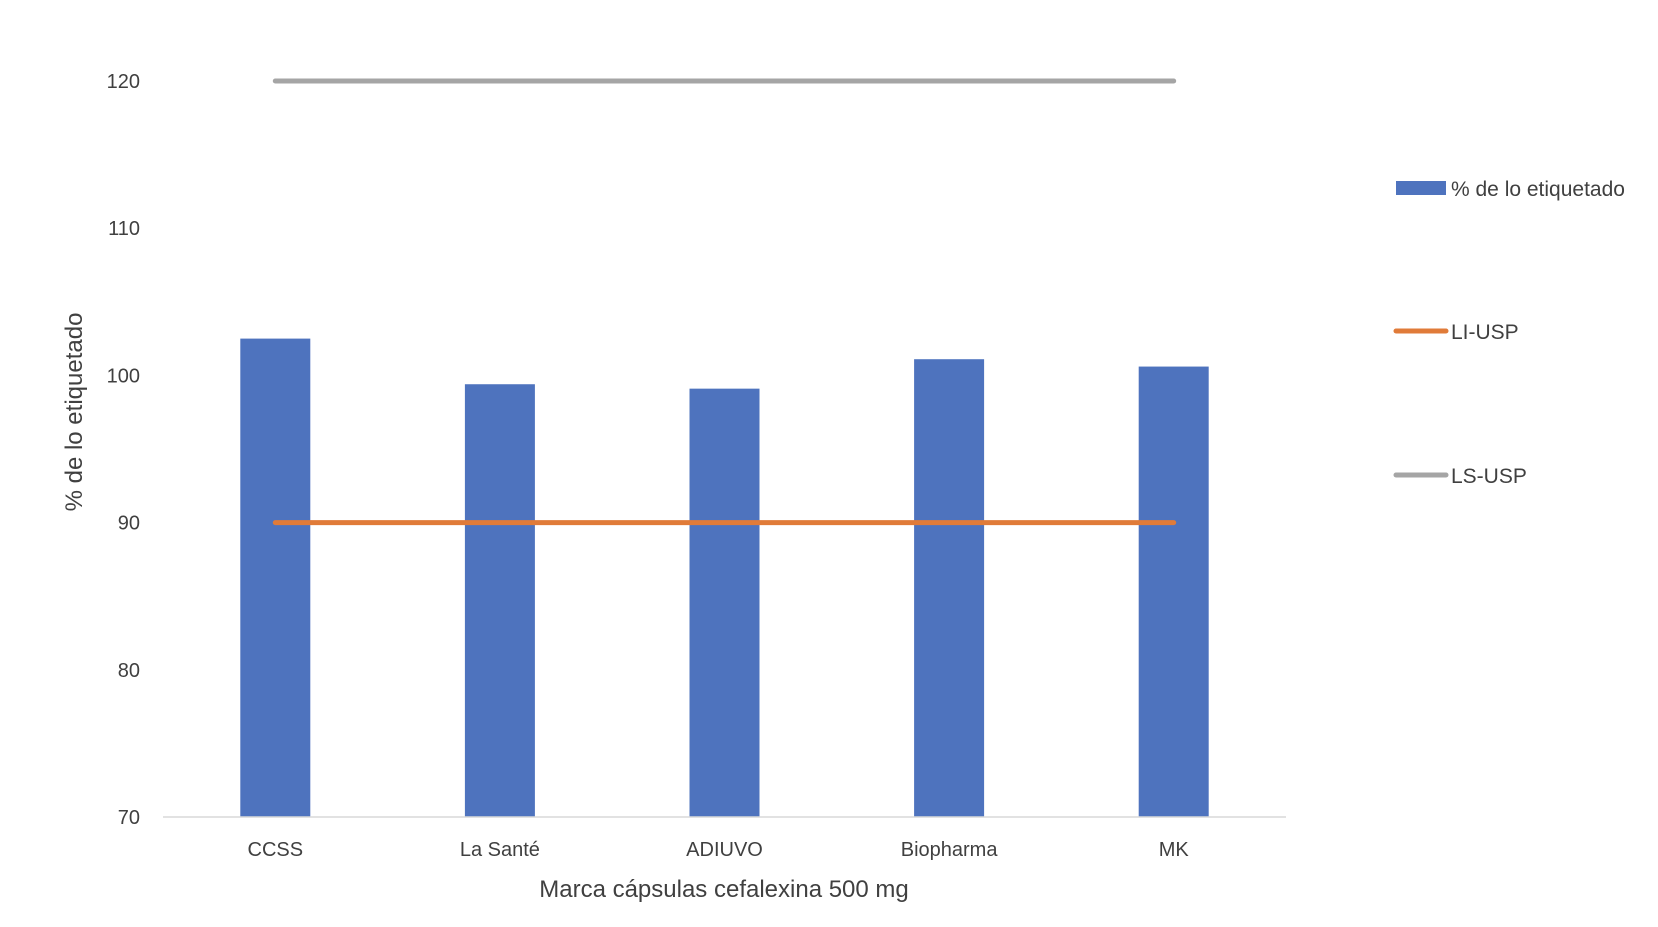 Image resolution: width=1658 pixels, height=927 pixels. Describe the element at coordinates (724, 602) in the screenshot. I see `bar-adiuvo` at that location.